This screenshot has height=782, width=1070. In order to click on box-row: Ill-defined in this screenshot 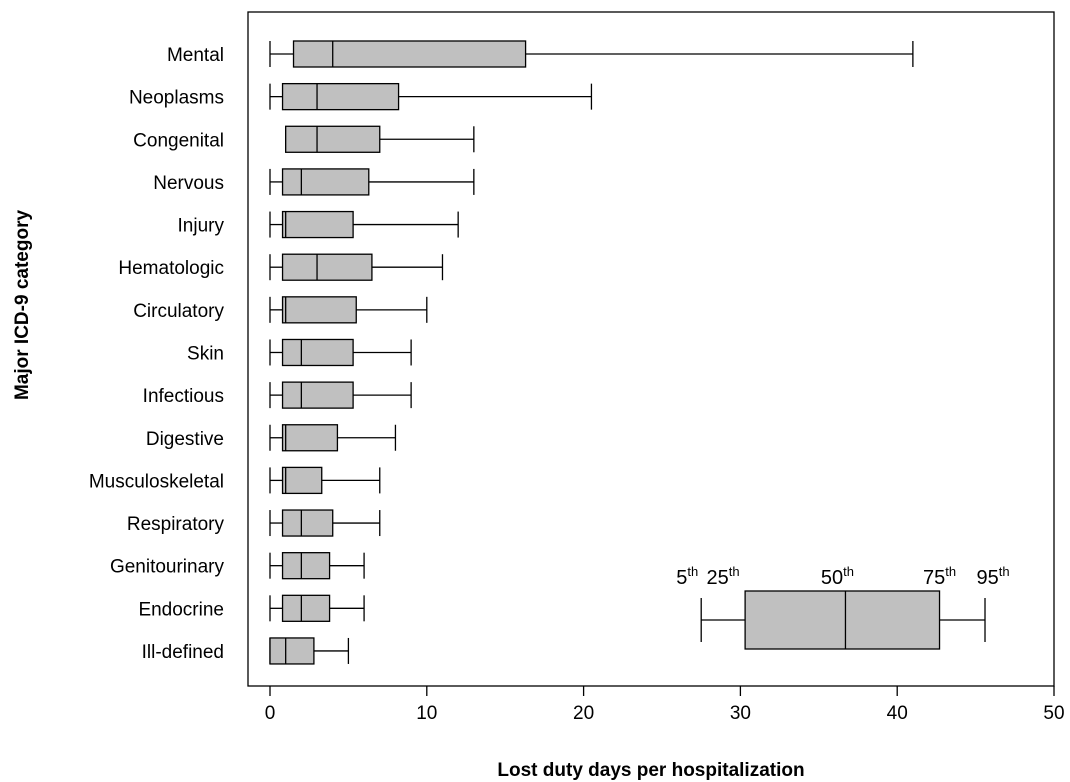, I will do `click(246, 651)`.